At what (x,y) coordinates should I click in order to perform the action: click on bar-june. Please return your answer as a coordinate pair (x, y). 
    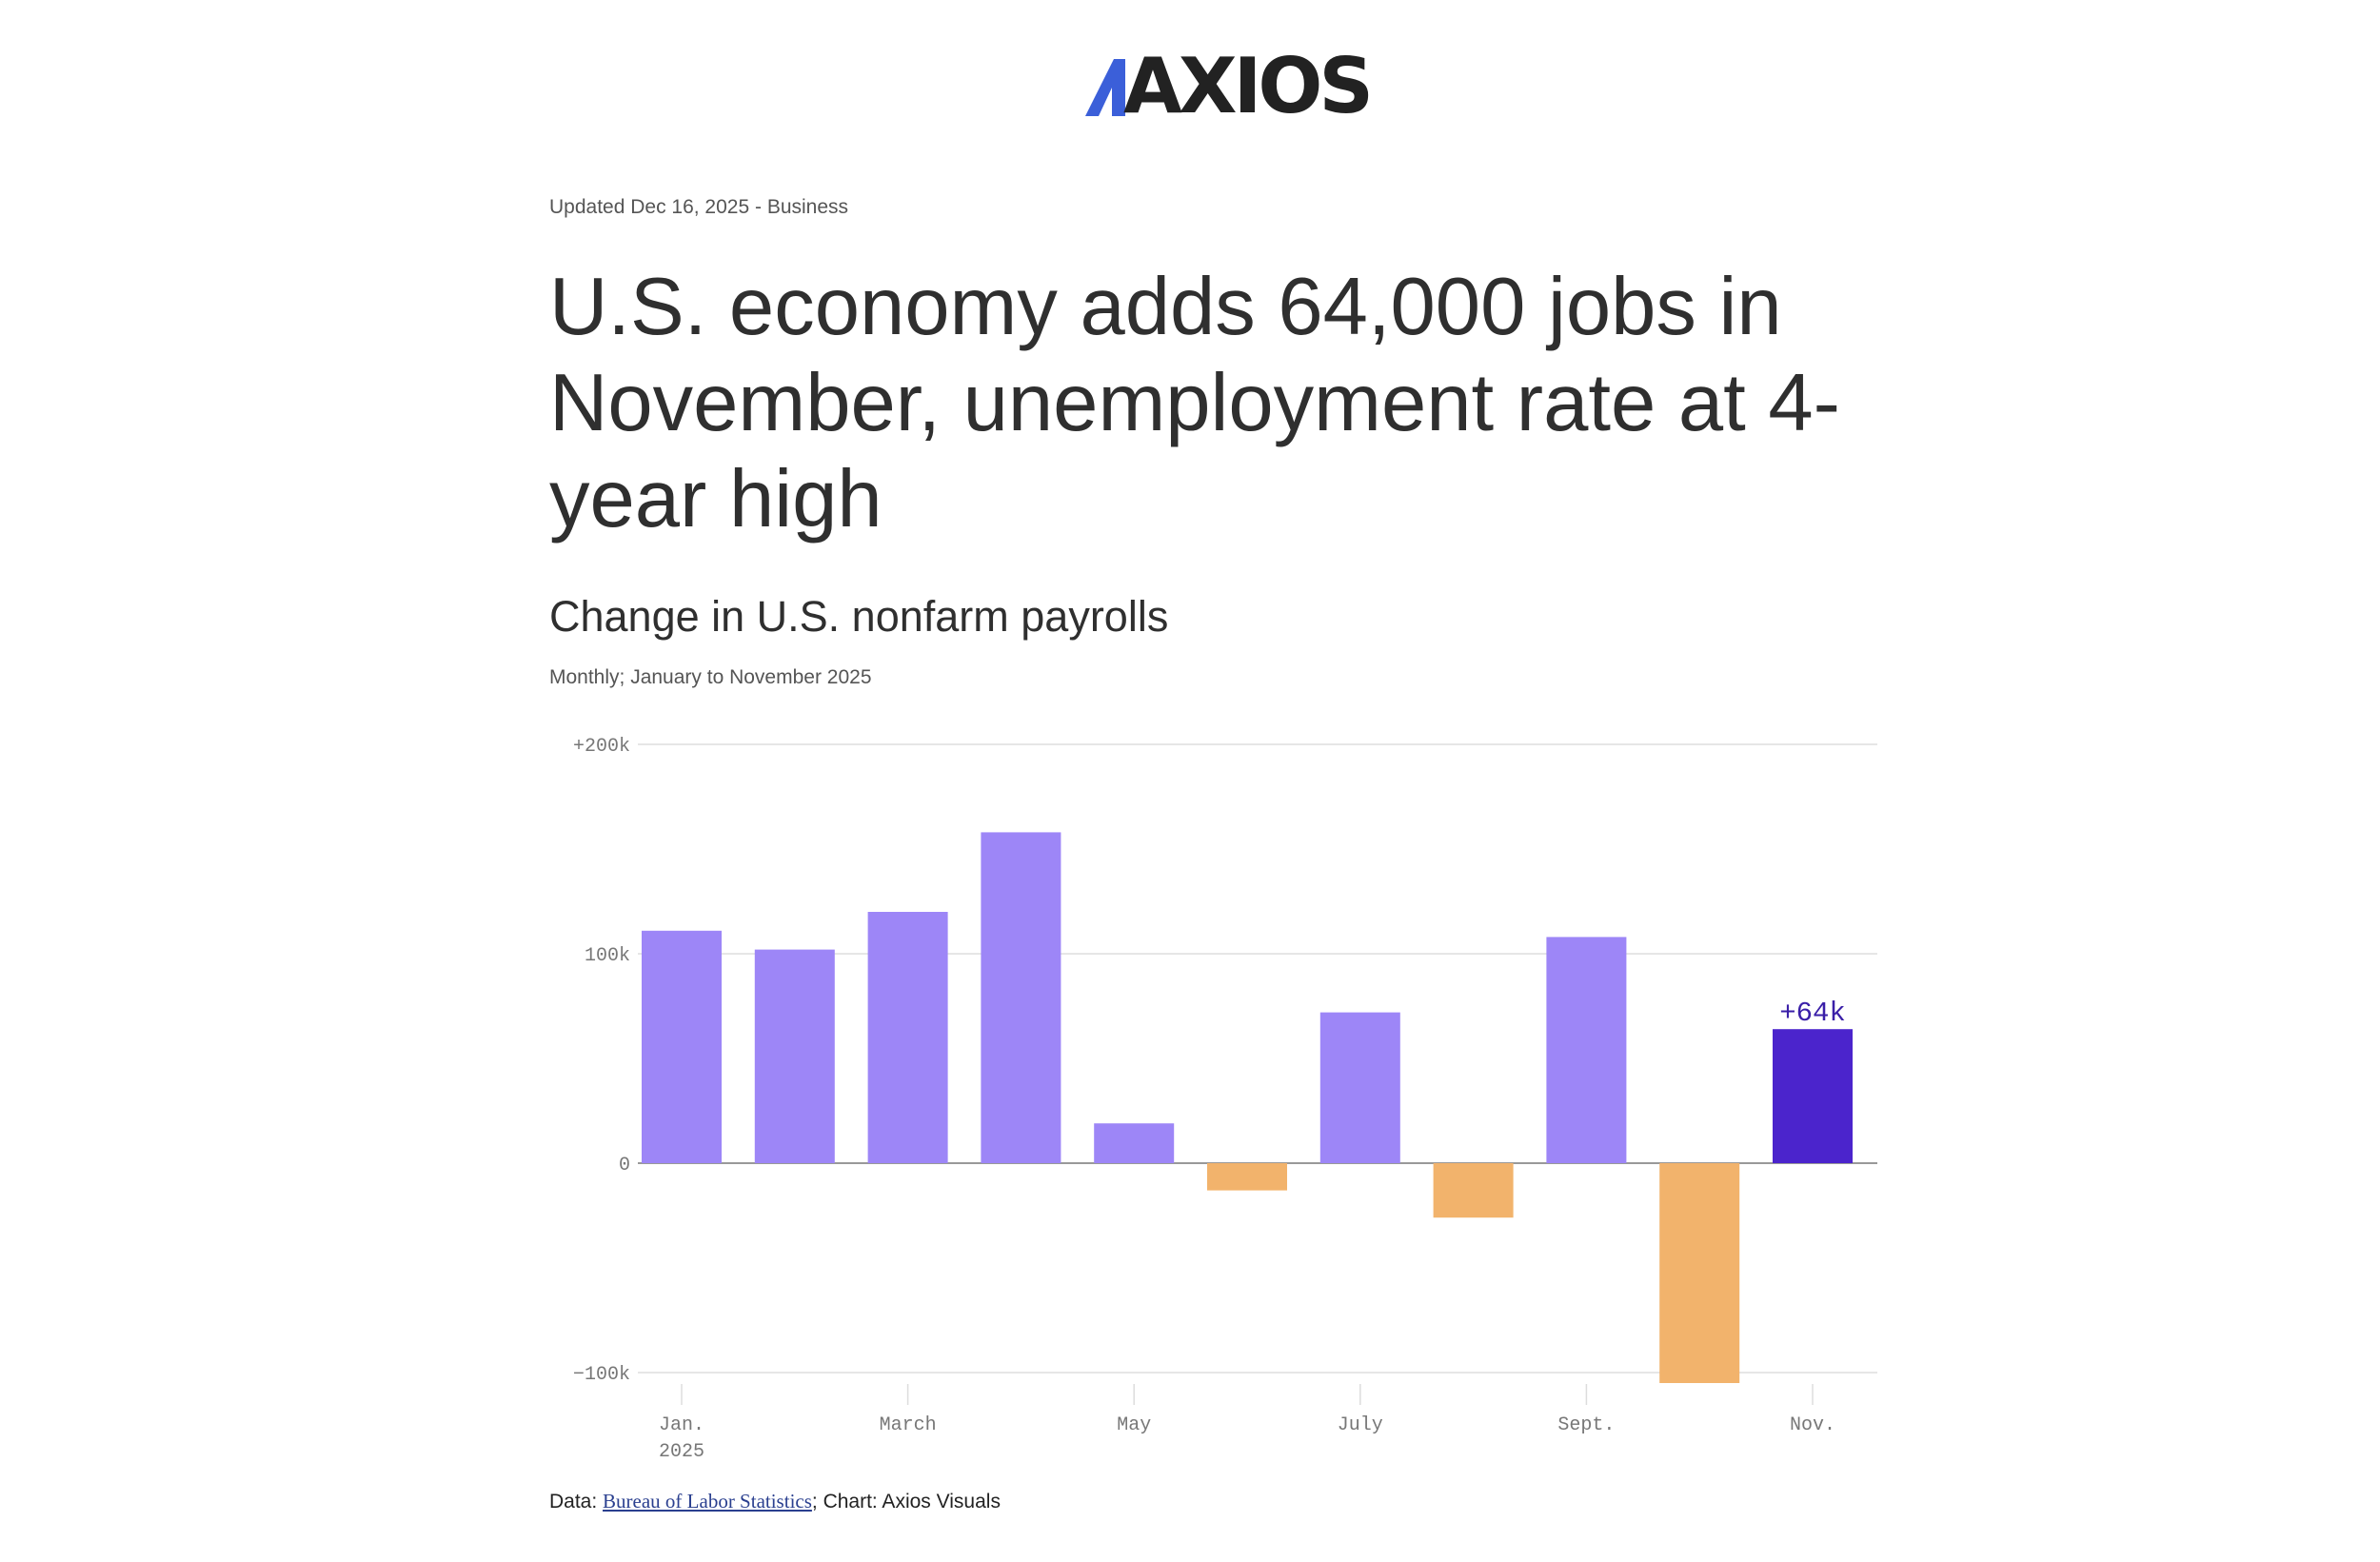
    Looking at the image, I should click on (1247, 1177).